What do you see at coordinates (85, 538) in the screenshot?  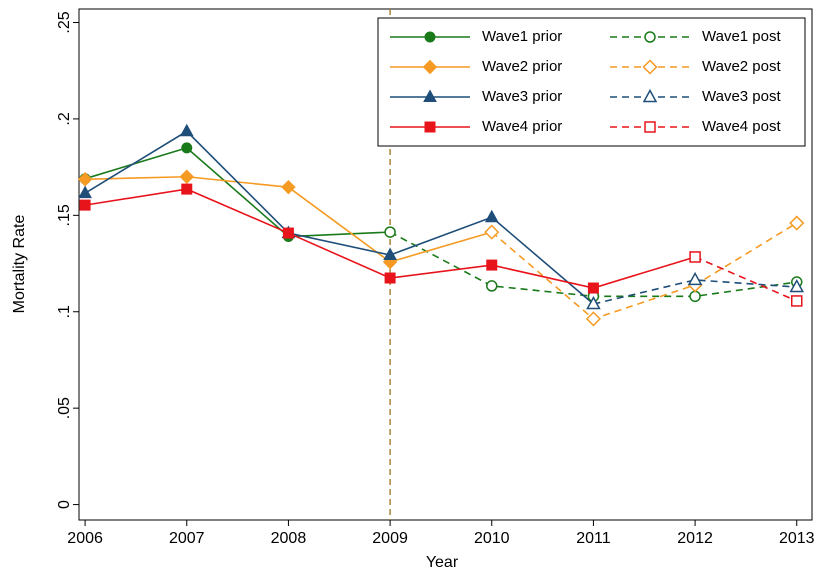 I see `x-tick-label: 2006` at bounding box center [85, 538].